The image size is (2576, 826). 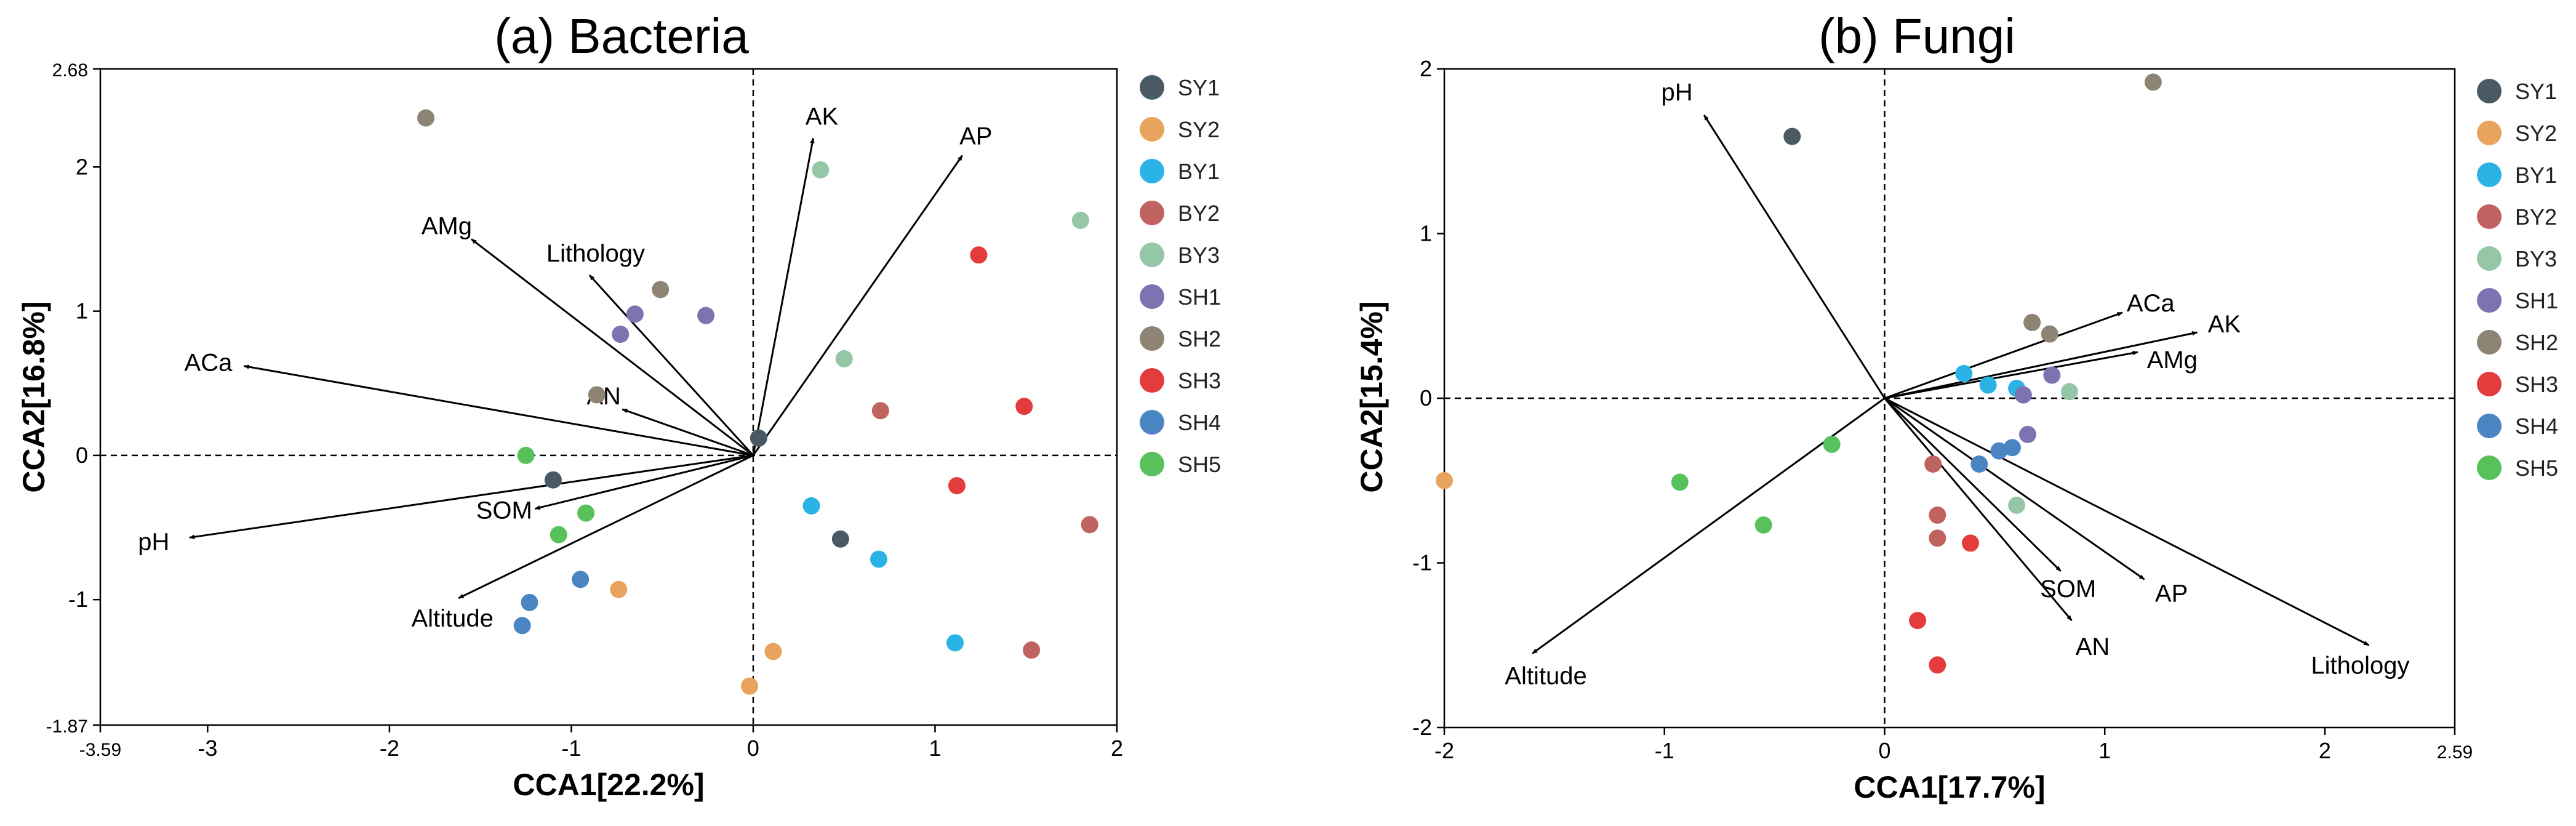 I want to click on arrow-label-aca: ACa, so click(x=2151, y=303).